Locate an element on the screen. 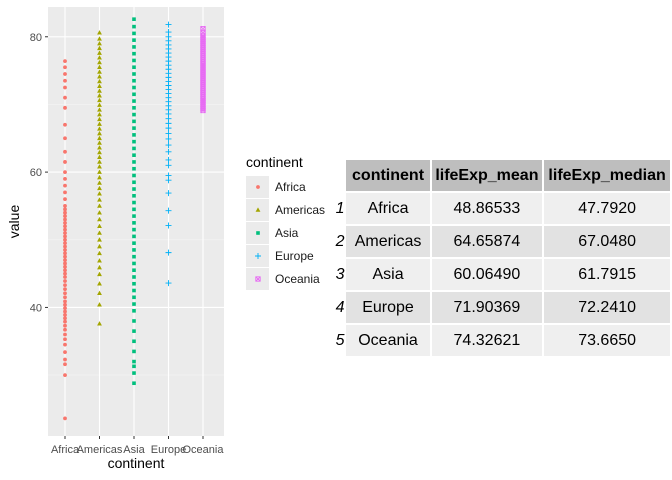 This screenshot has height=480, width=672. legend-item-africa: Africa is located at coordinates (285, 186).